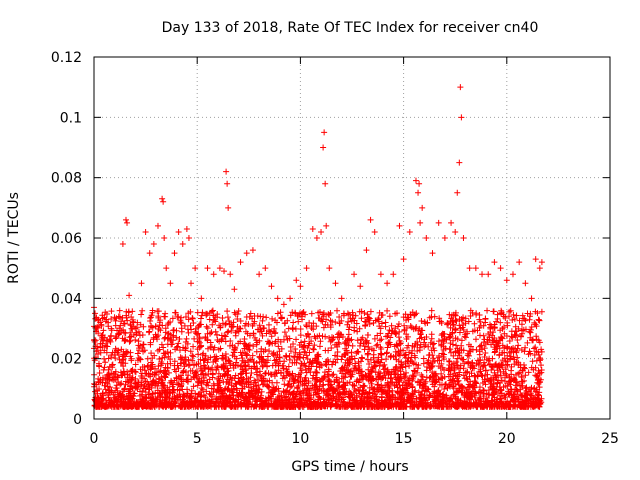  What do you see at coordinates (197, 439) in the screenshot?
I see `x-tick-label: 5` at bounding box center [197, 439].